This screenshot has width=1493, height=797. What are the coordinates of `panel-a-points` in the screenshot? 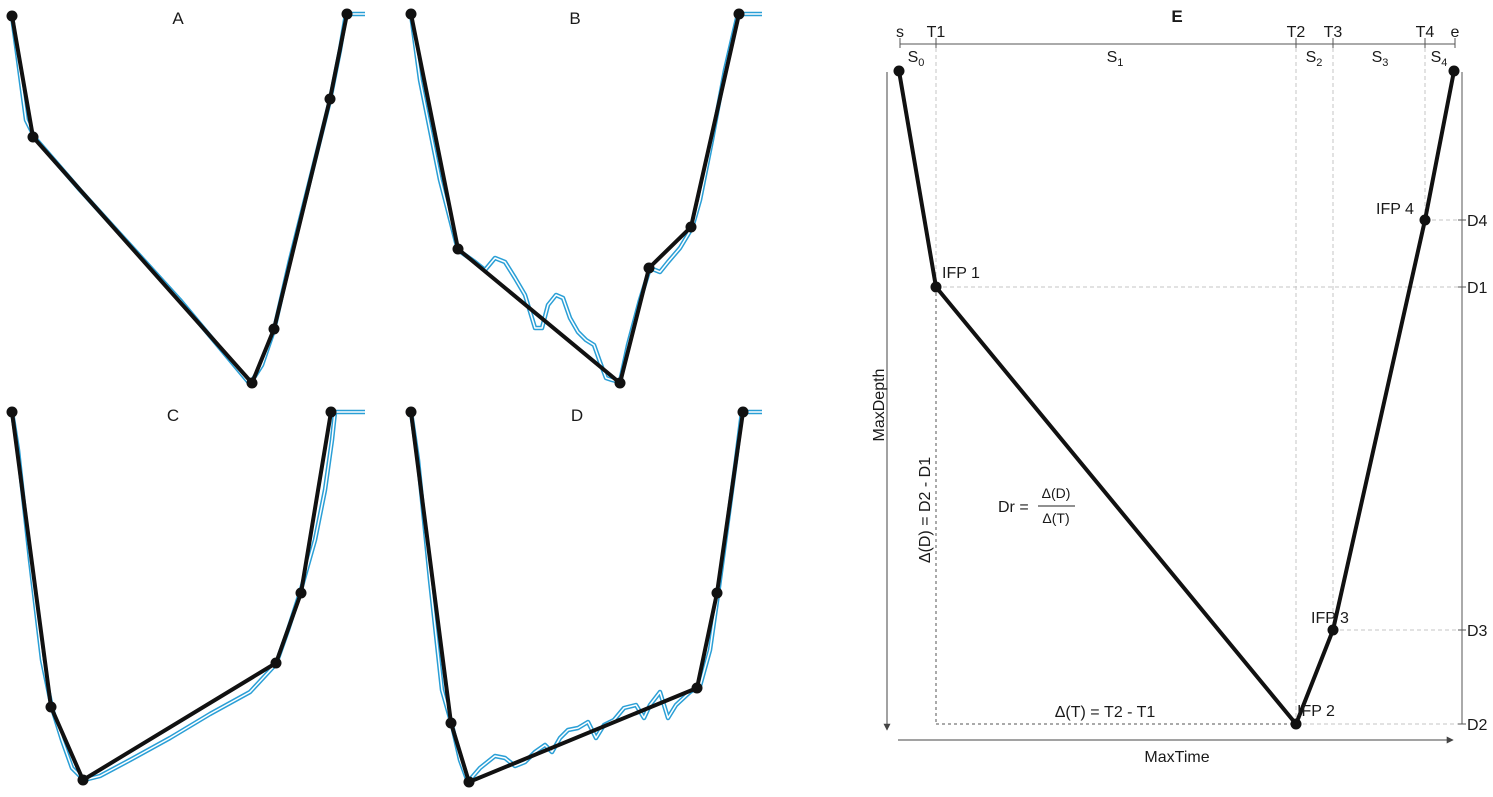 It's located at (179, 198).